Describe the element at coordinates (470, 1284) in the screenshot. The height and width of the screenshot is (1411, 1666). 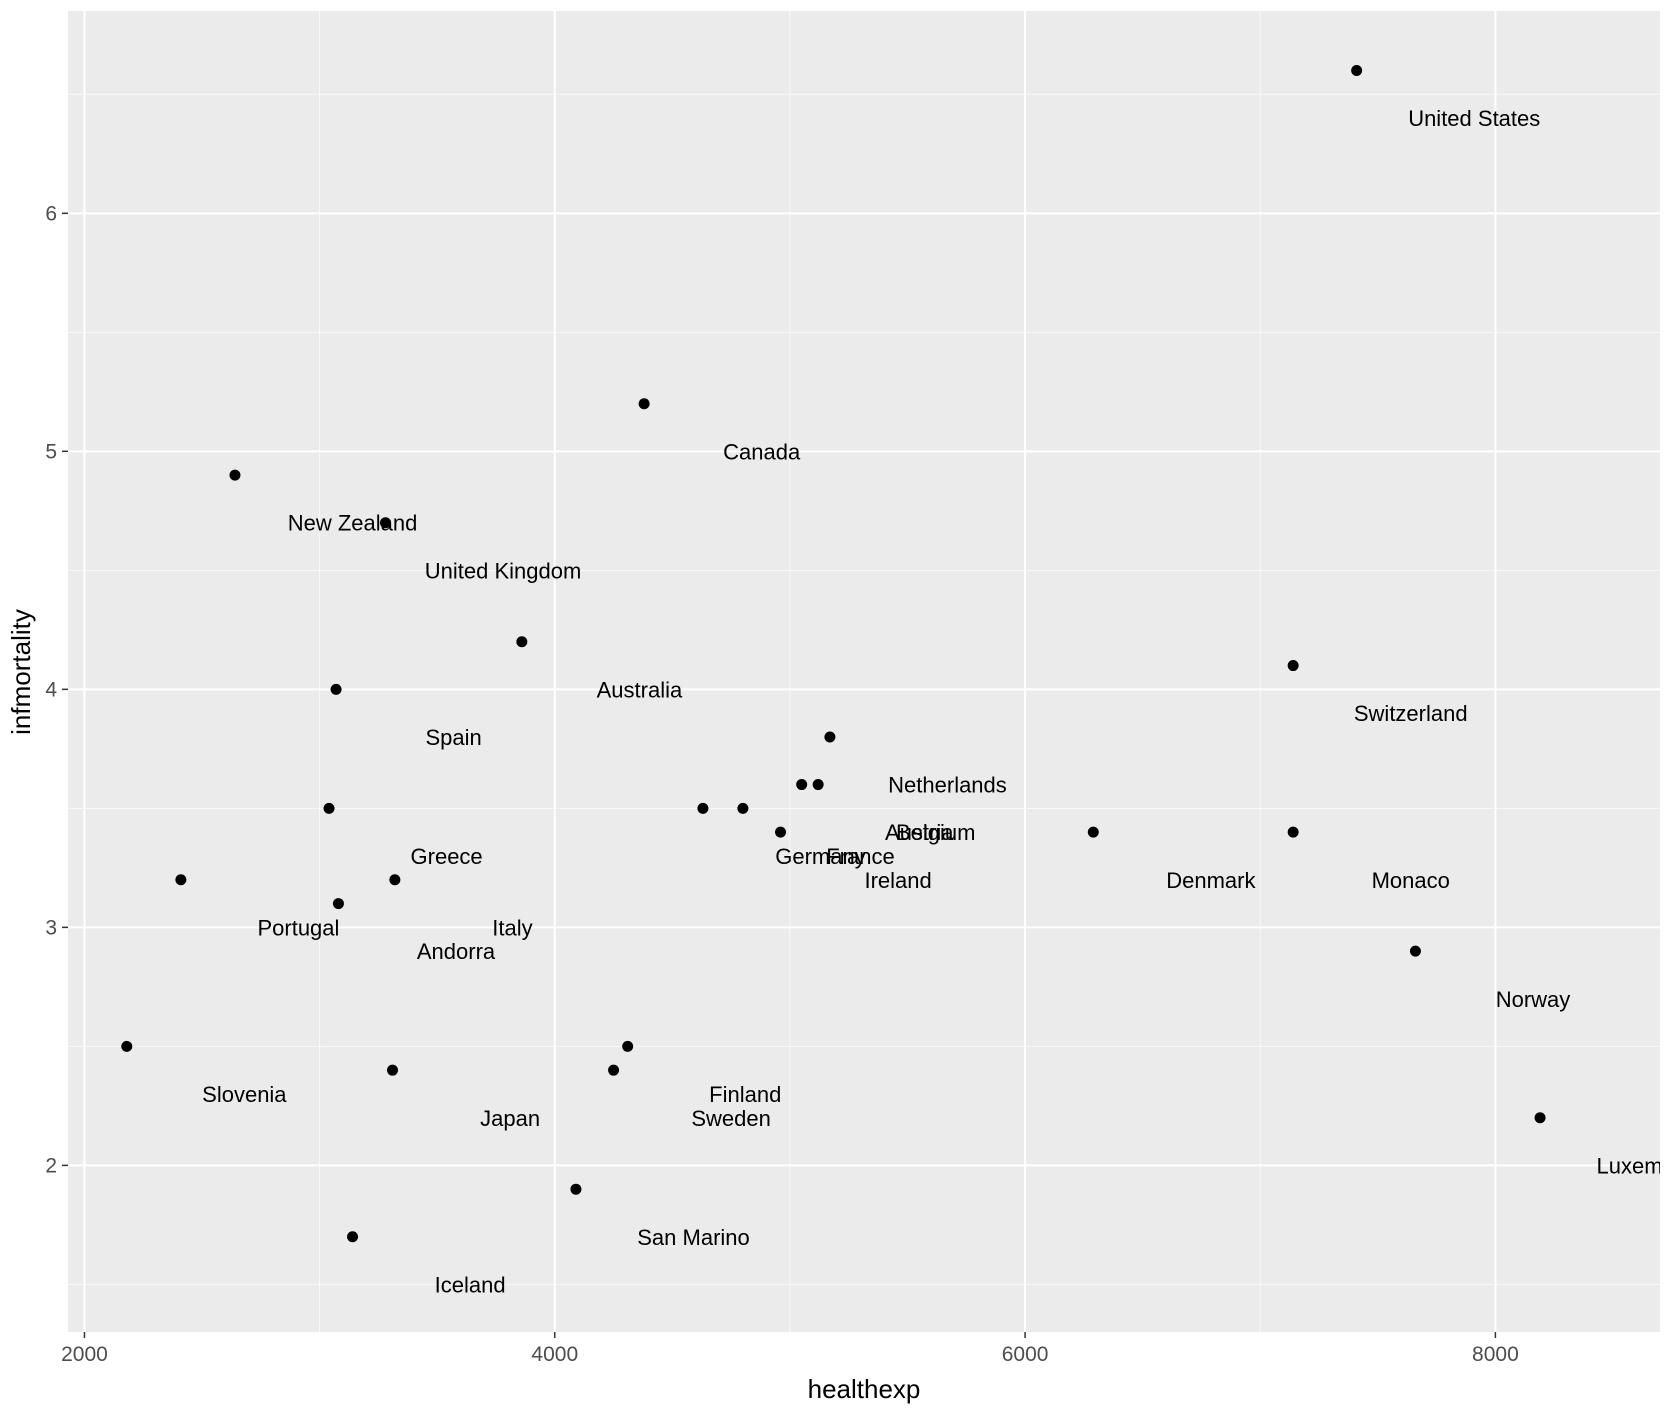
I see `point-label: Iceland` at that location.